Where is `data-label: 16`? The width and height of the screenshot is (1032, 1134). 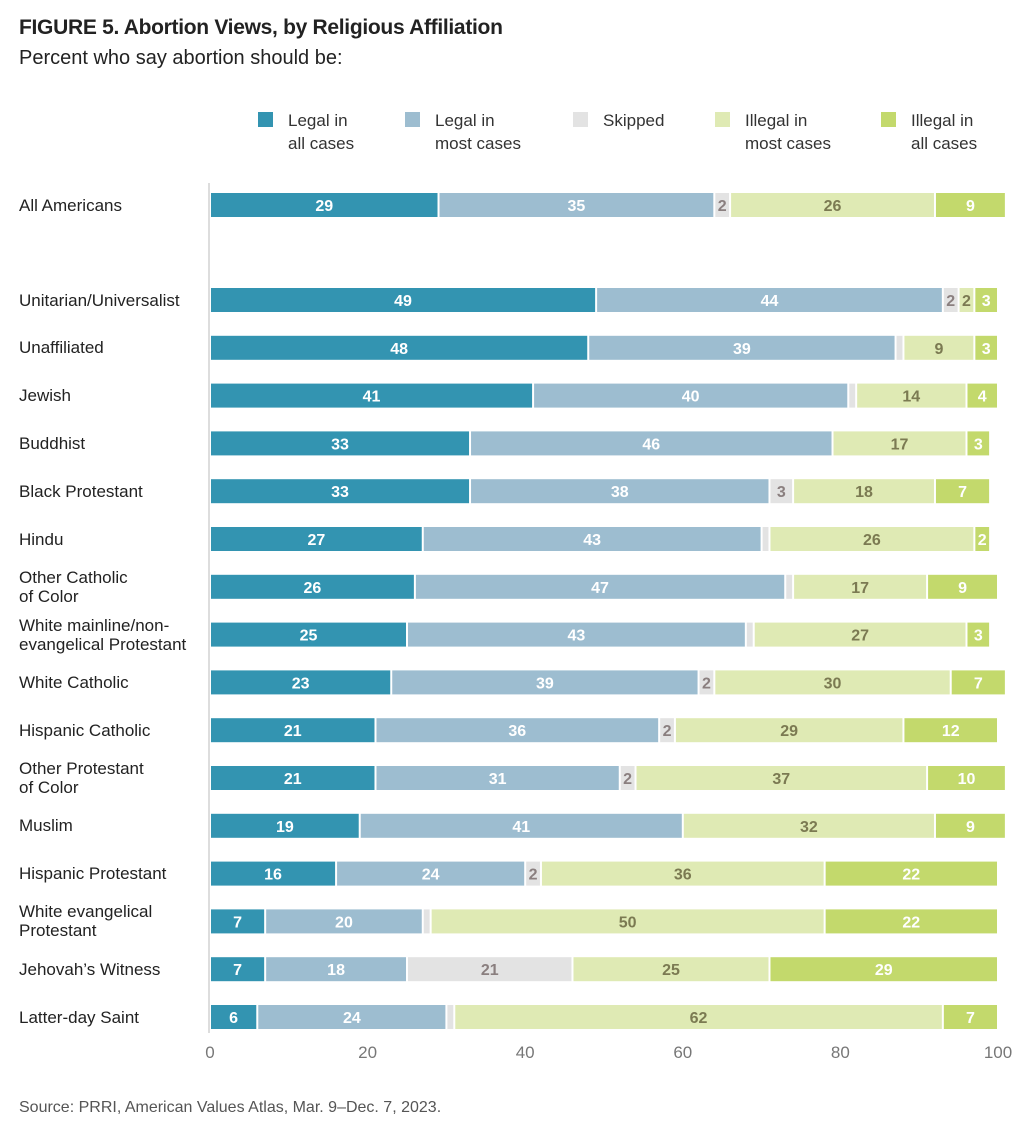
data-label: 16 is located at coordinates (273, 875).